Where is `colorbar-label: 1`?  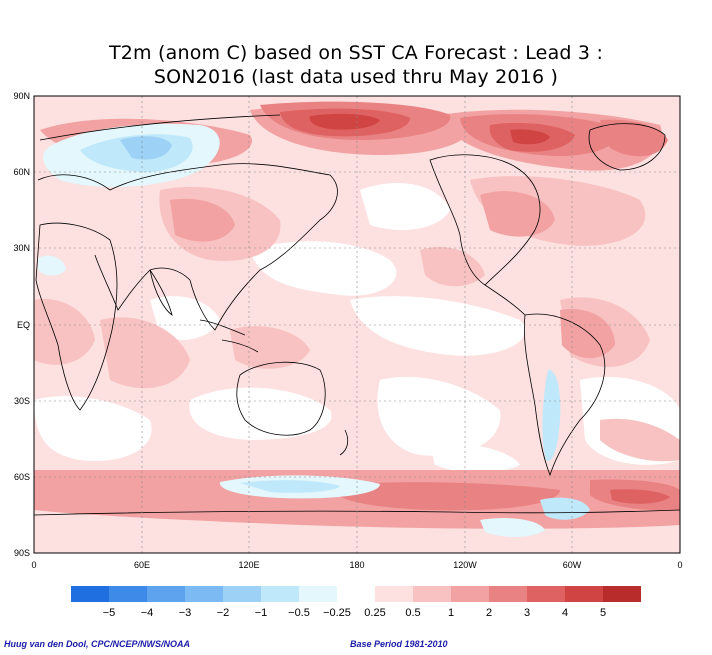
colorbar-label: 1 is located at coordinates (451, 613).